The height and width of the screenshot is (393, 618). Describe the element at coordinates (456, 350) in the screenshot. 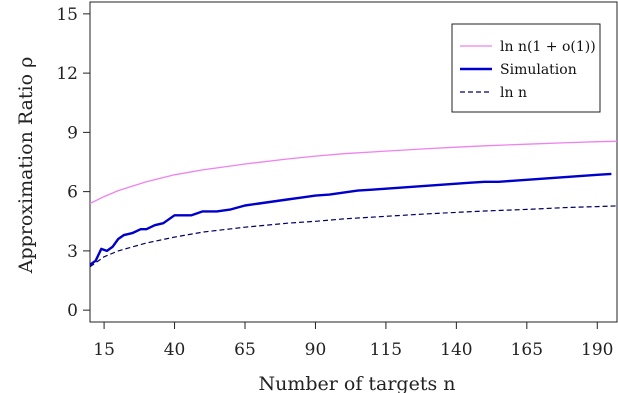

I see `x-tick-label-5: 140` at that location.